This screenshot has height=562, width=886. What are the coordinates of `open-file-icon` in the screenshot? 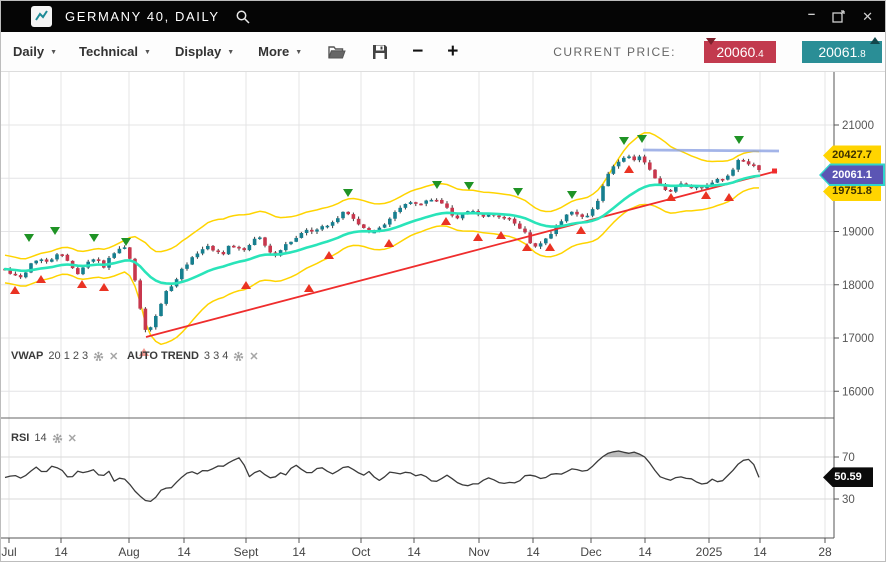 It's located at (337, 51).